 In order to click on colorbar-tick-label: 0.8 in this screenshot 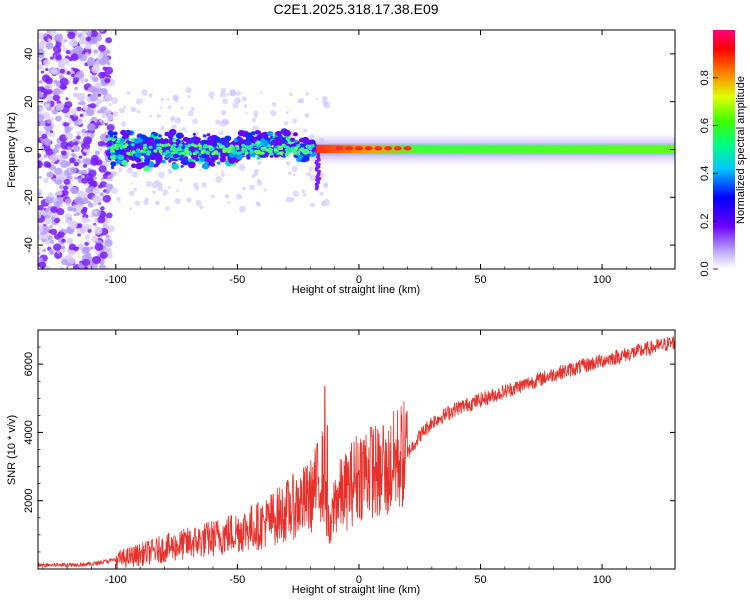, I will do `click(705, 77)`.